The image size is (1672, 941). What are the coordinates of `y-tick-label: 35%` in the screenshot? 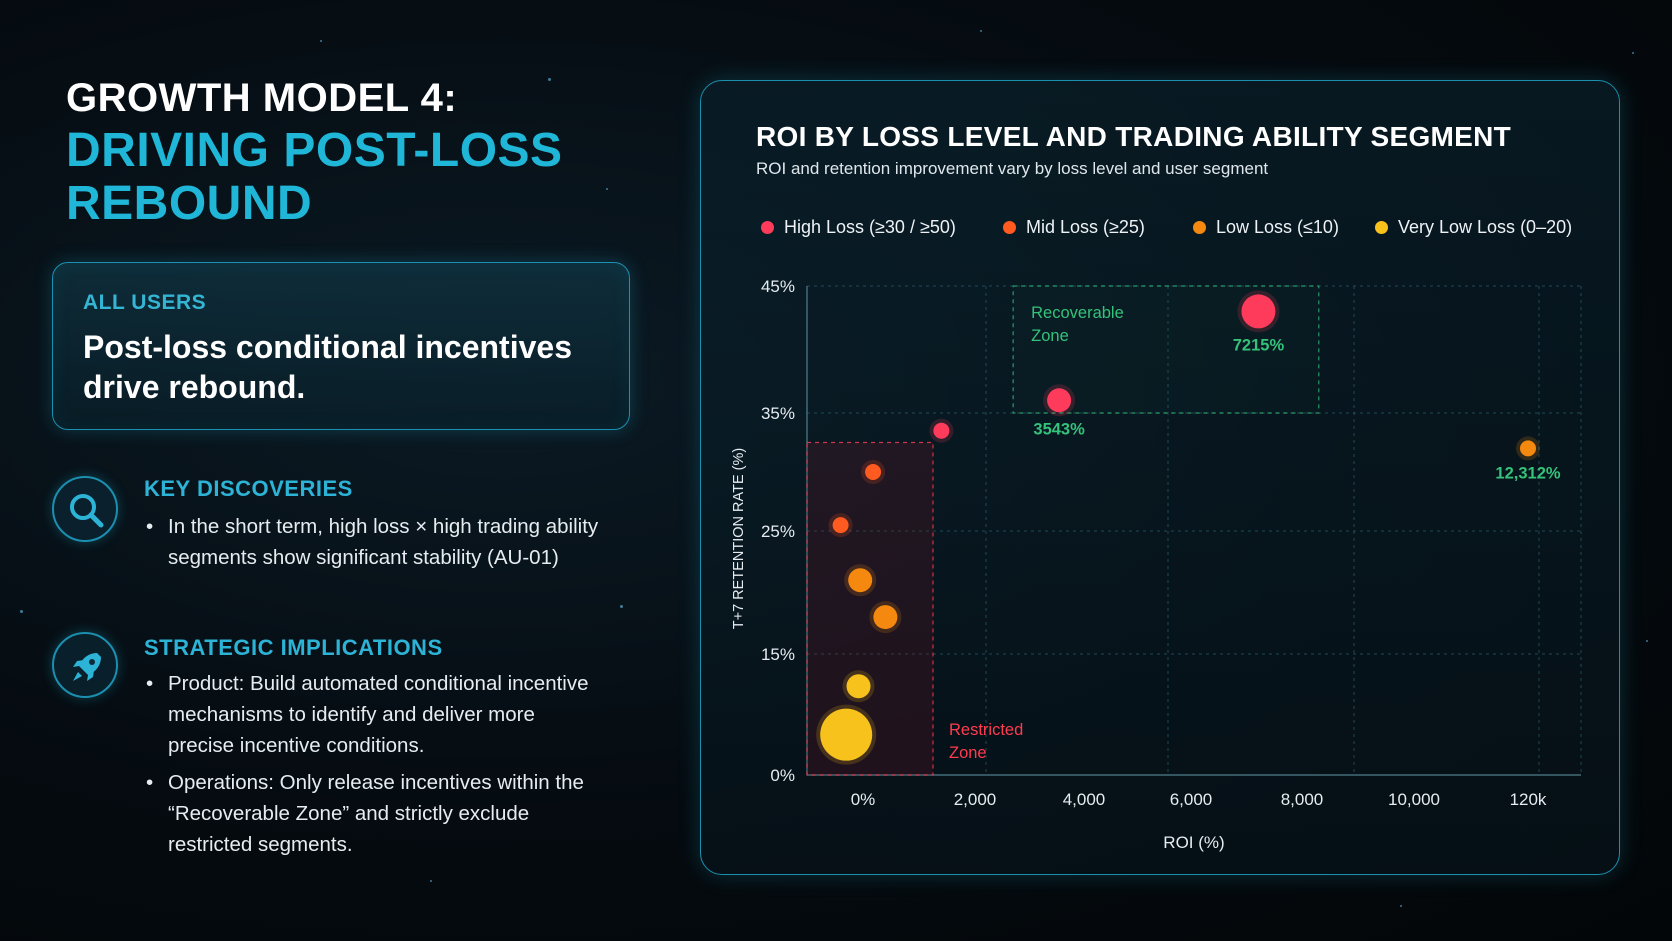 It's located at (778, 413).